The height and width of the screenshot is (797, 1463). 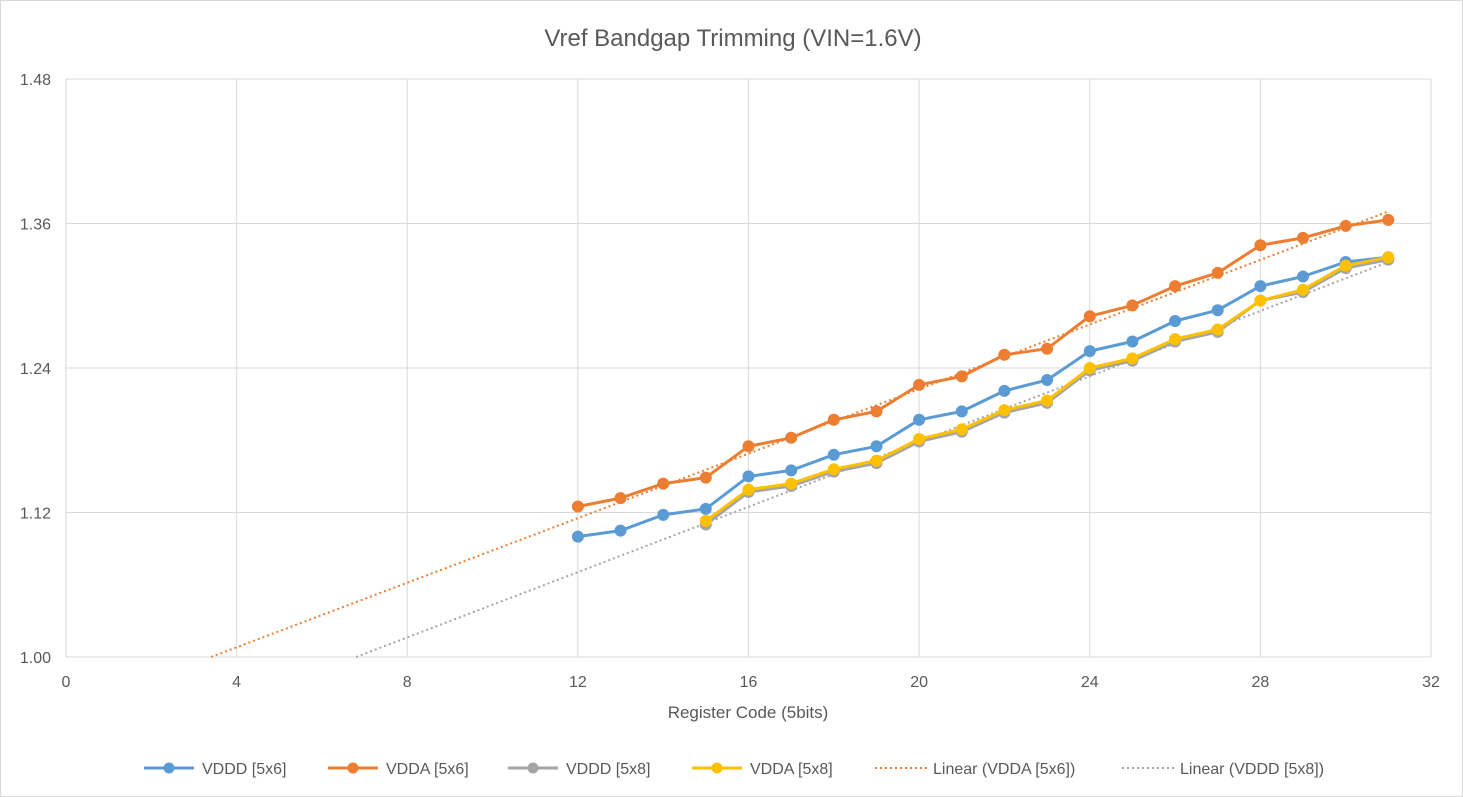 What do you see at coordinates (608, 769) in the screenshot?
I see `legend-label: VDDD [5x8]` at bounding box center [608, 769].